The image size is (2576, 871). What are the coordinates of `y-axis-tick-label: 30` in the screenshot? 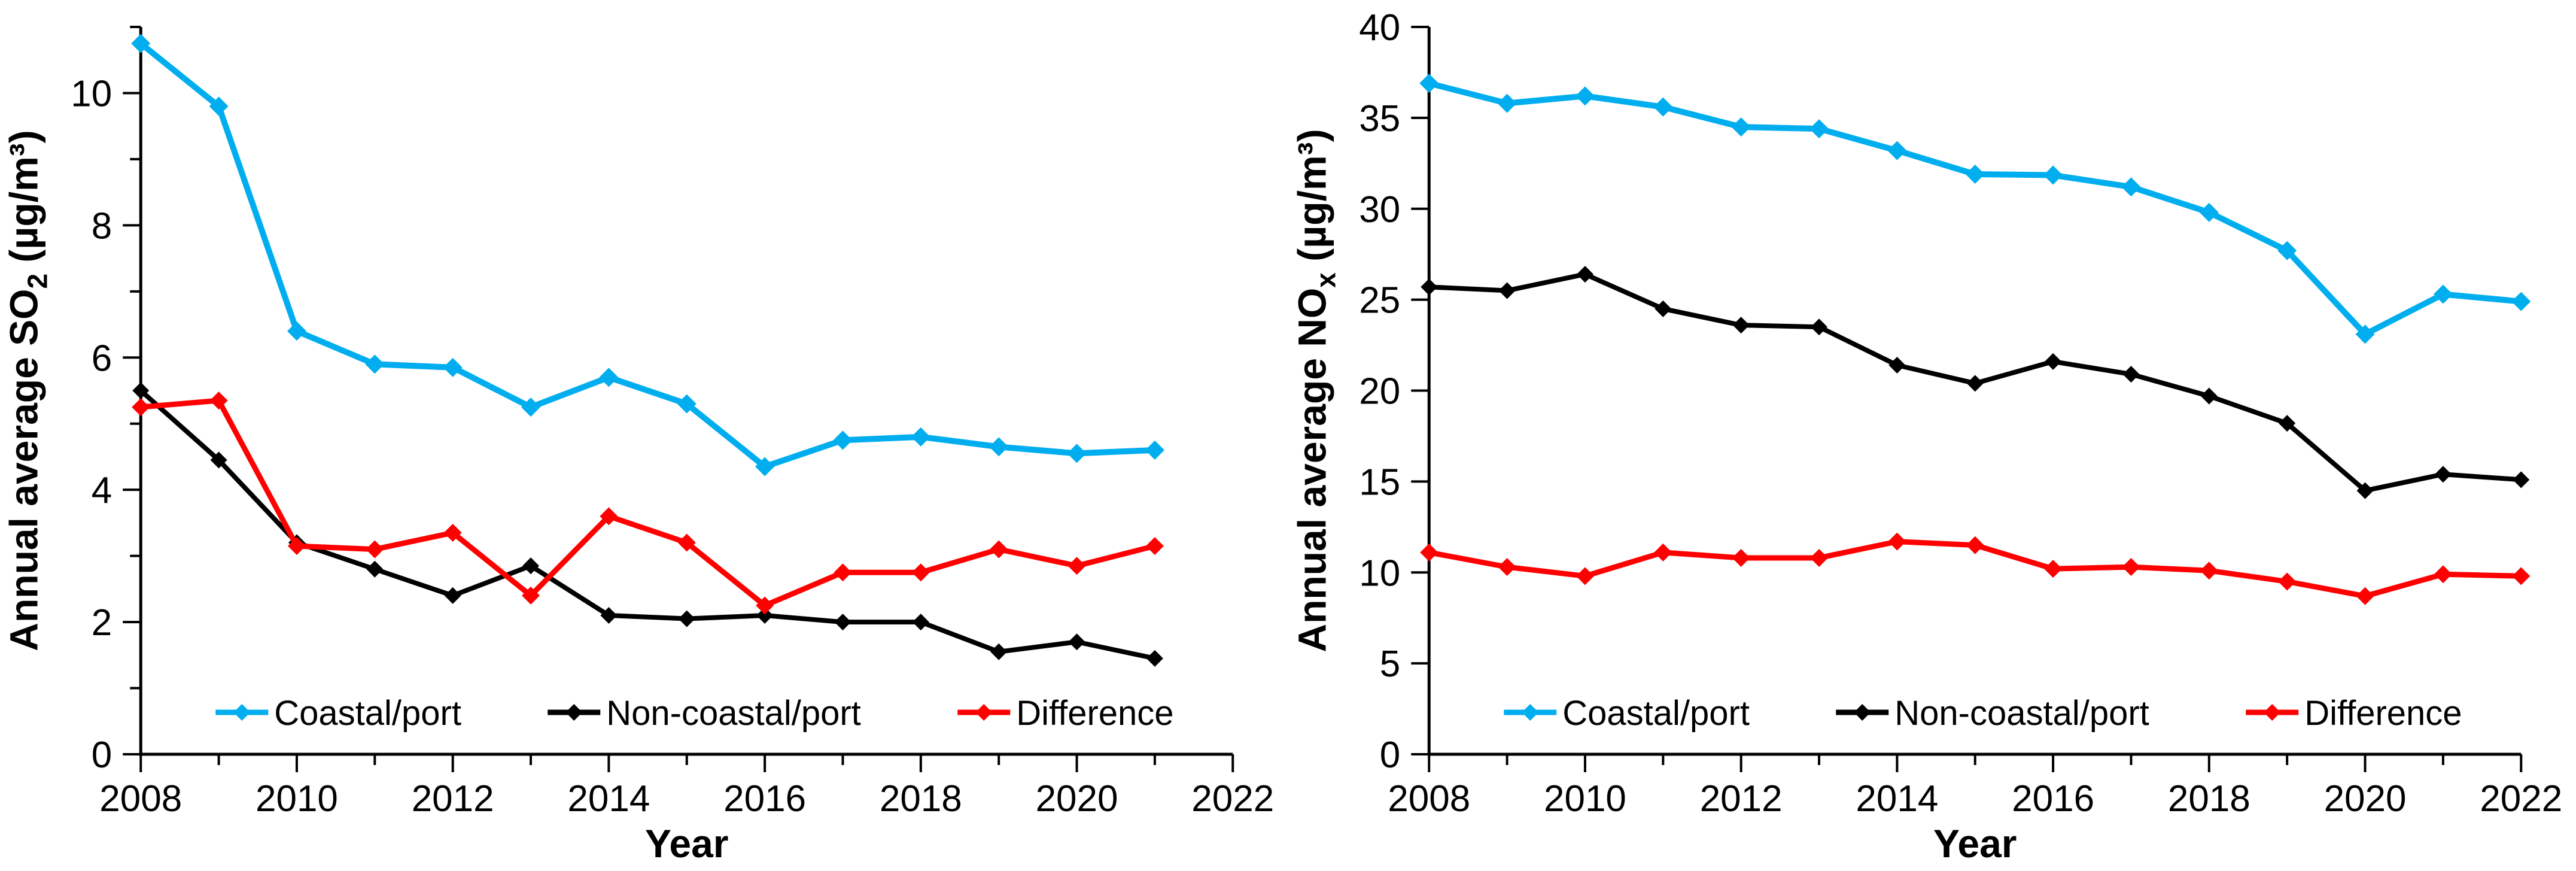 It's located at (1379, 209).